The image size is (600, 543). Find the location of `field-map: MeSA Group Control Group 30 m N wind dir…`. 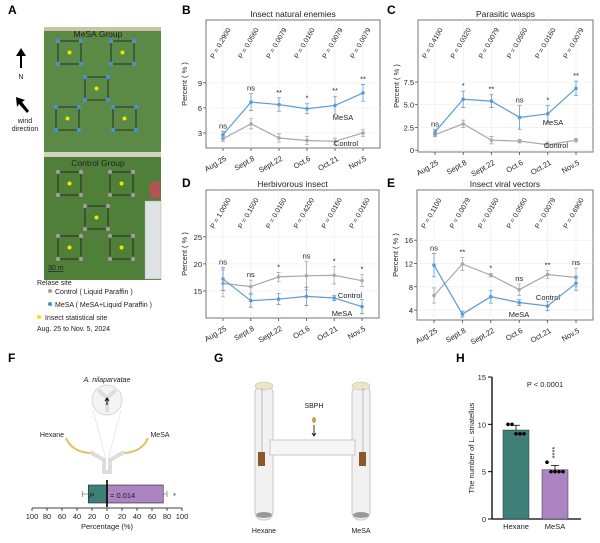

field-map: MeSA Group Control Group 30 m N wind dir… is located at coordinates (87, 180).